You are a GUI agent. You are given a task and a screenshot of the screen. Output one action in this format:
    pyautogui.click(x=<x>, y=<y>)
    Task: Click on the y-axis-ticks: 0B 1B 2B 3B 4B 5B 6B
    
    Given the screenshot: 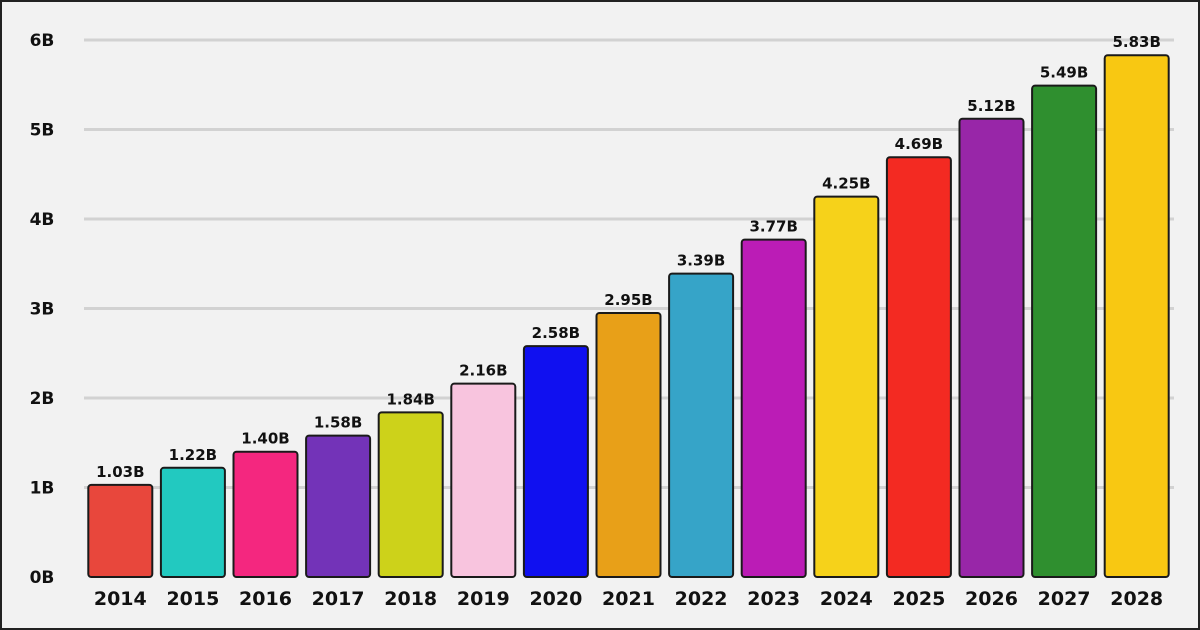 What is the action you would take?
    pyautogui.click(x=42, y=309)
    